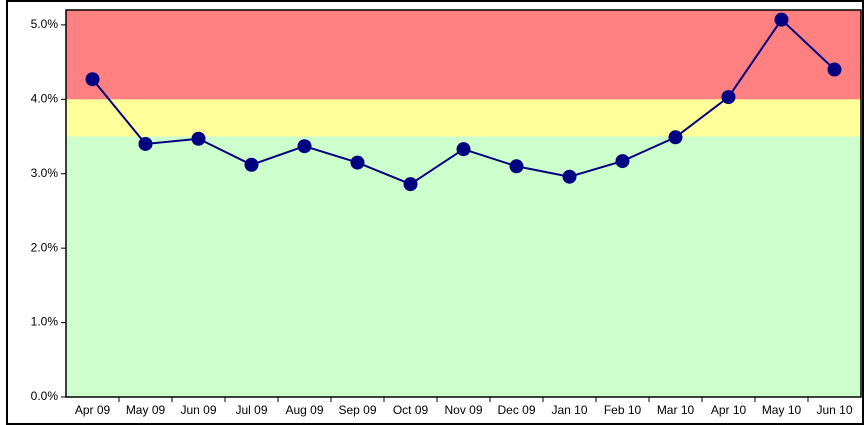 The height and width of the screenshot is (425, 864). Describe the element at coordinates (198, 410) in the screenshot. I see `x-tick-label: Jun 09` at that location.